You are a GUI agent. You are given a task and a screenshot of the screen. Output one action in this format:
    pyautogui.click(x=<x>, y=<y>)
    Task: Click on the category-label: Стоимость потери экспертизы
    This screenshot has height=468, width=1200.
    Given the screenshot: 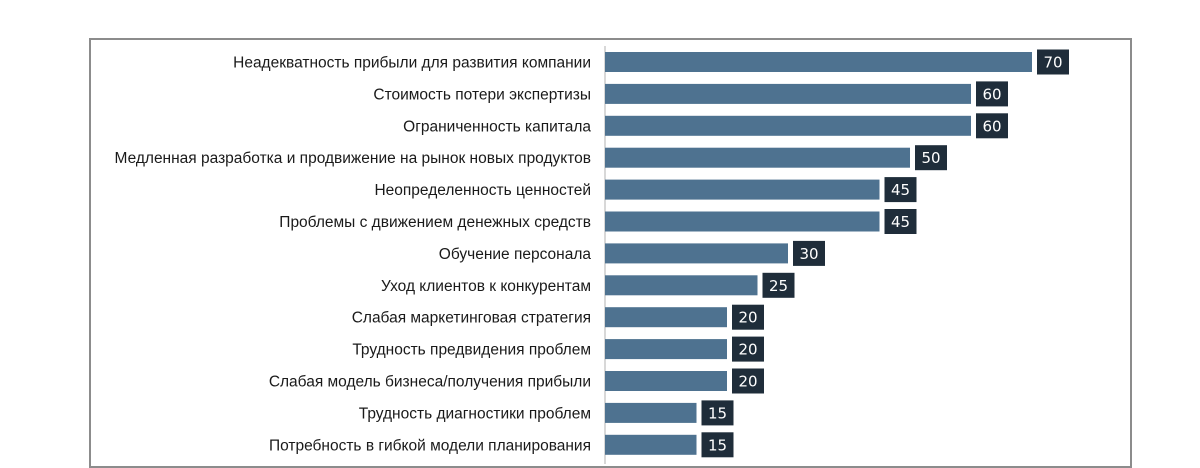 What is the action you would take?
    pyautogui.click(x=482, y=94)
    